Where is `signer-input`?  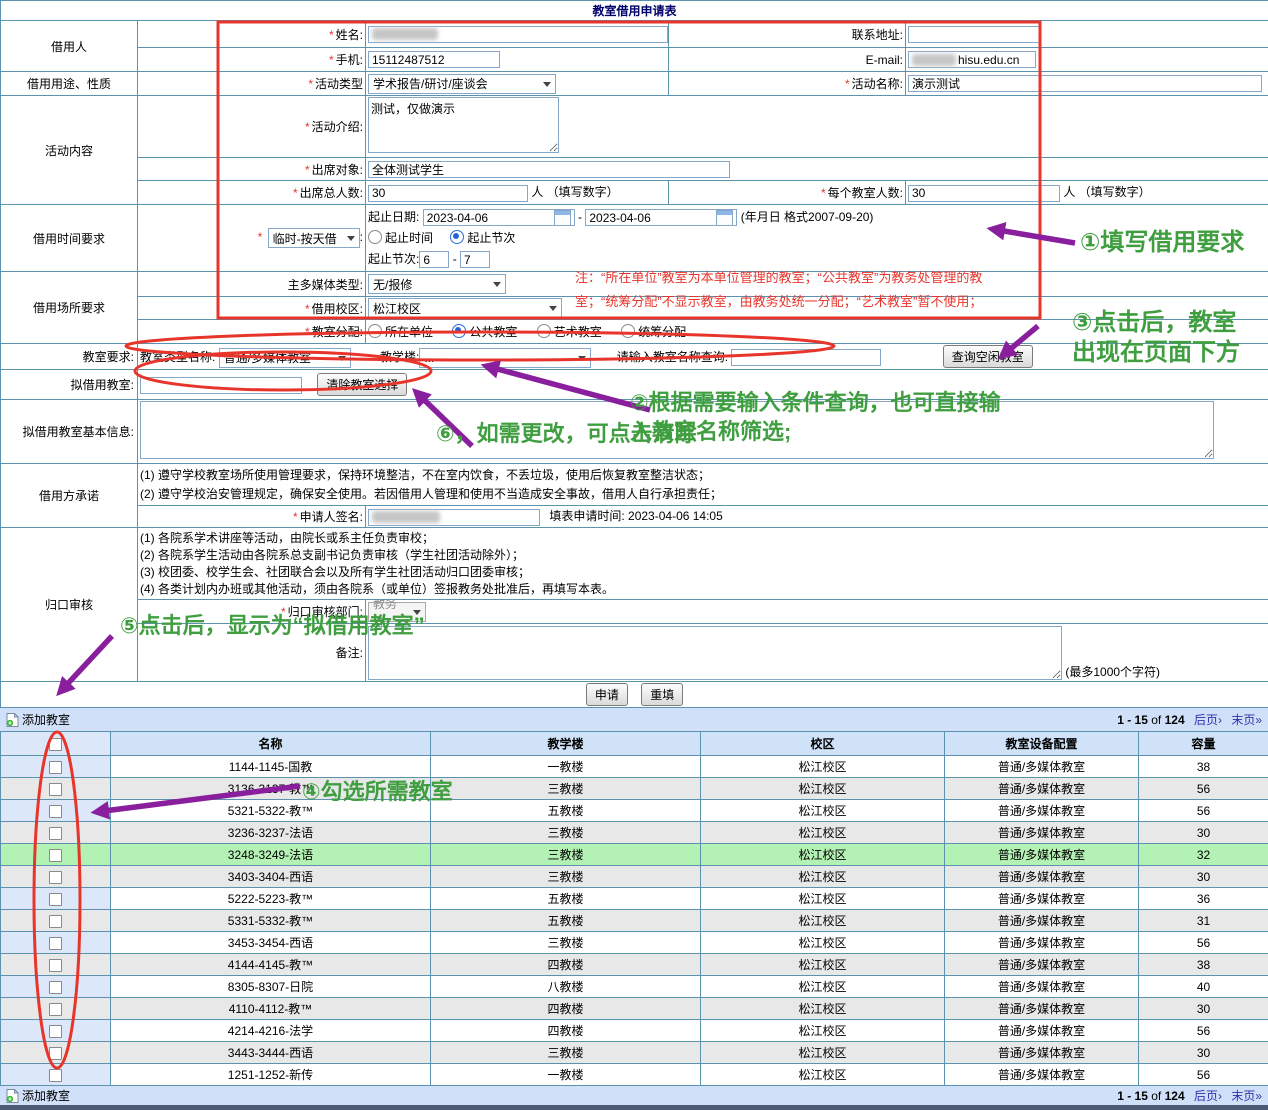
signer-input is located at coordinates (454, 517).